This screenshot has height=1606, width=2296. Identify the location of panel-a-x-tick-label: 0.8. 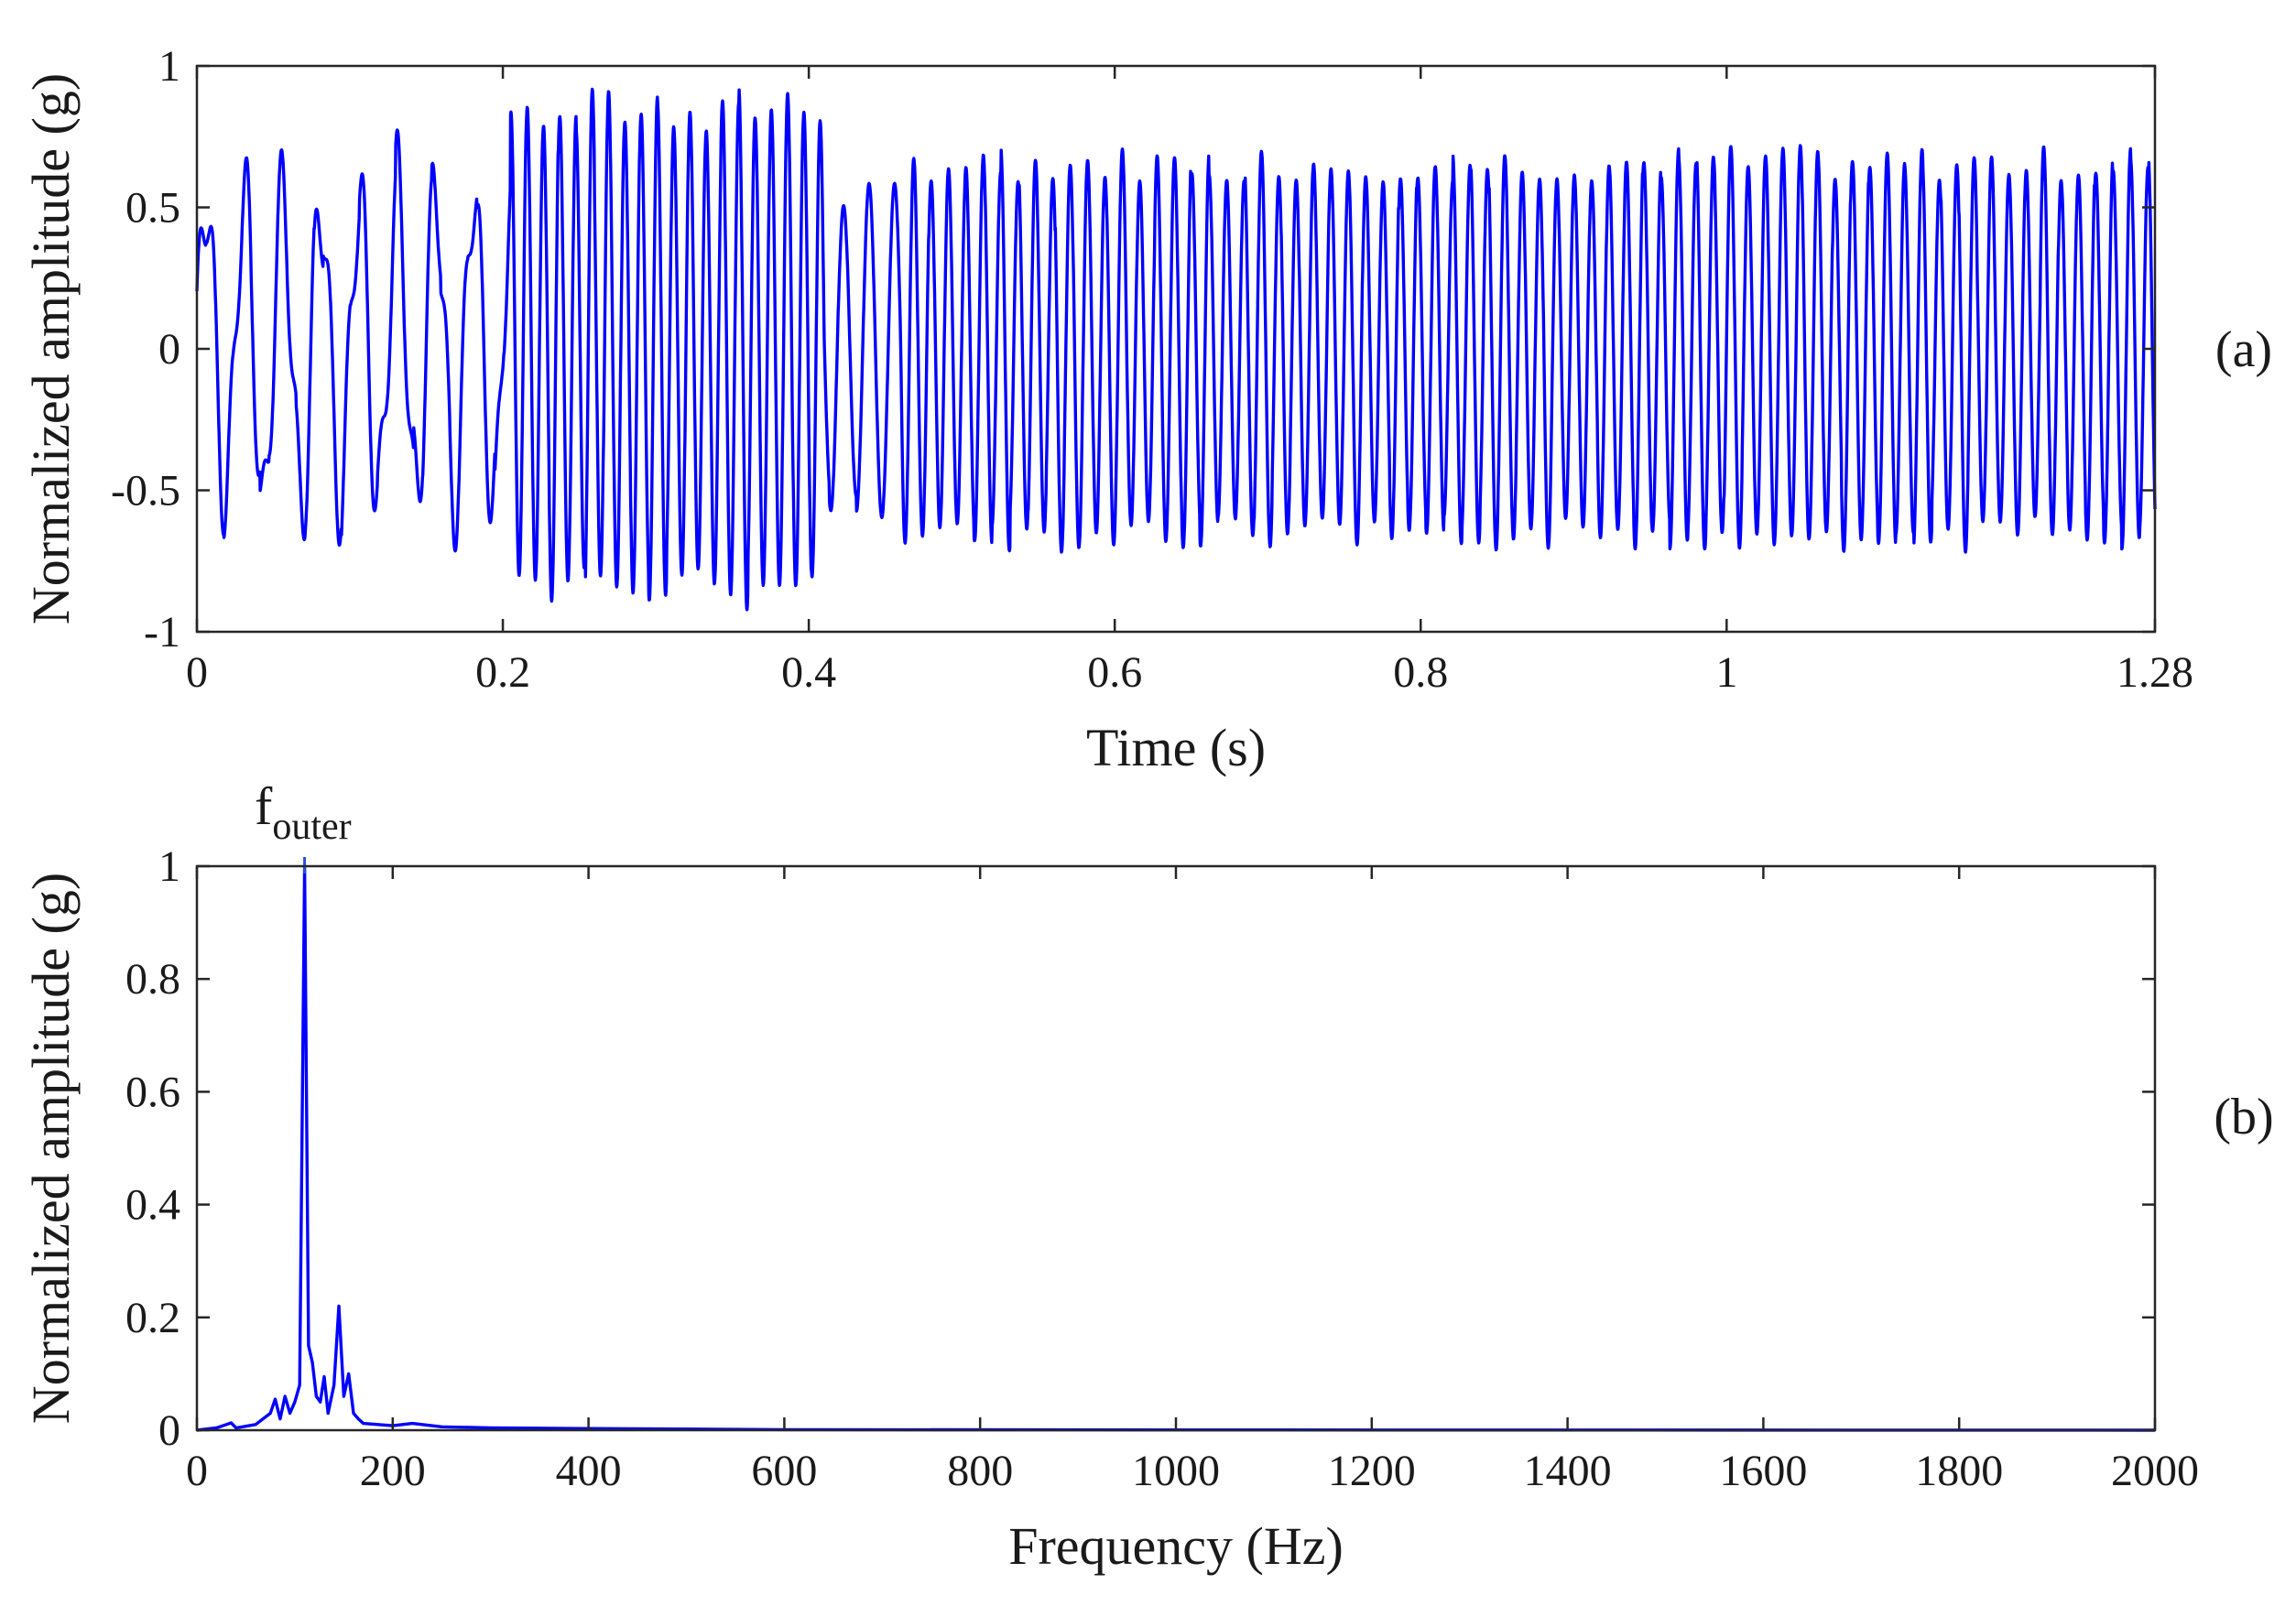
(1420, 672).